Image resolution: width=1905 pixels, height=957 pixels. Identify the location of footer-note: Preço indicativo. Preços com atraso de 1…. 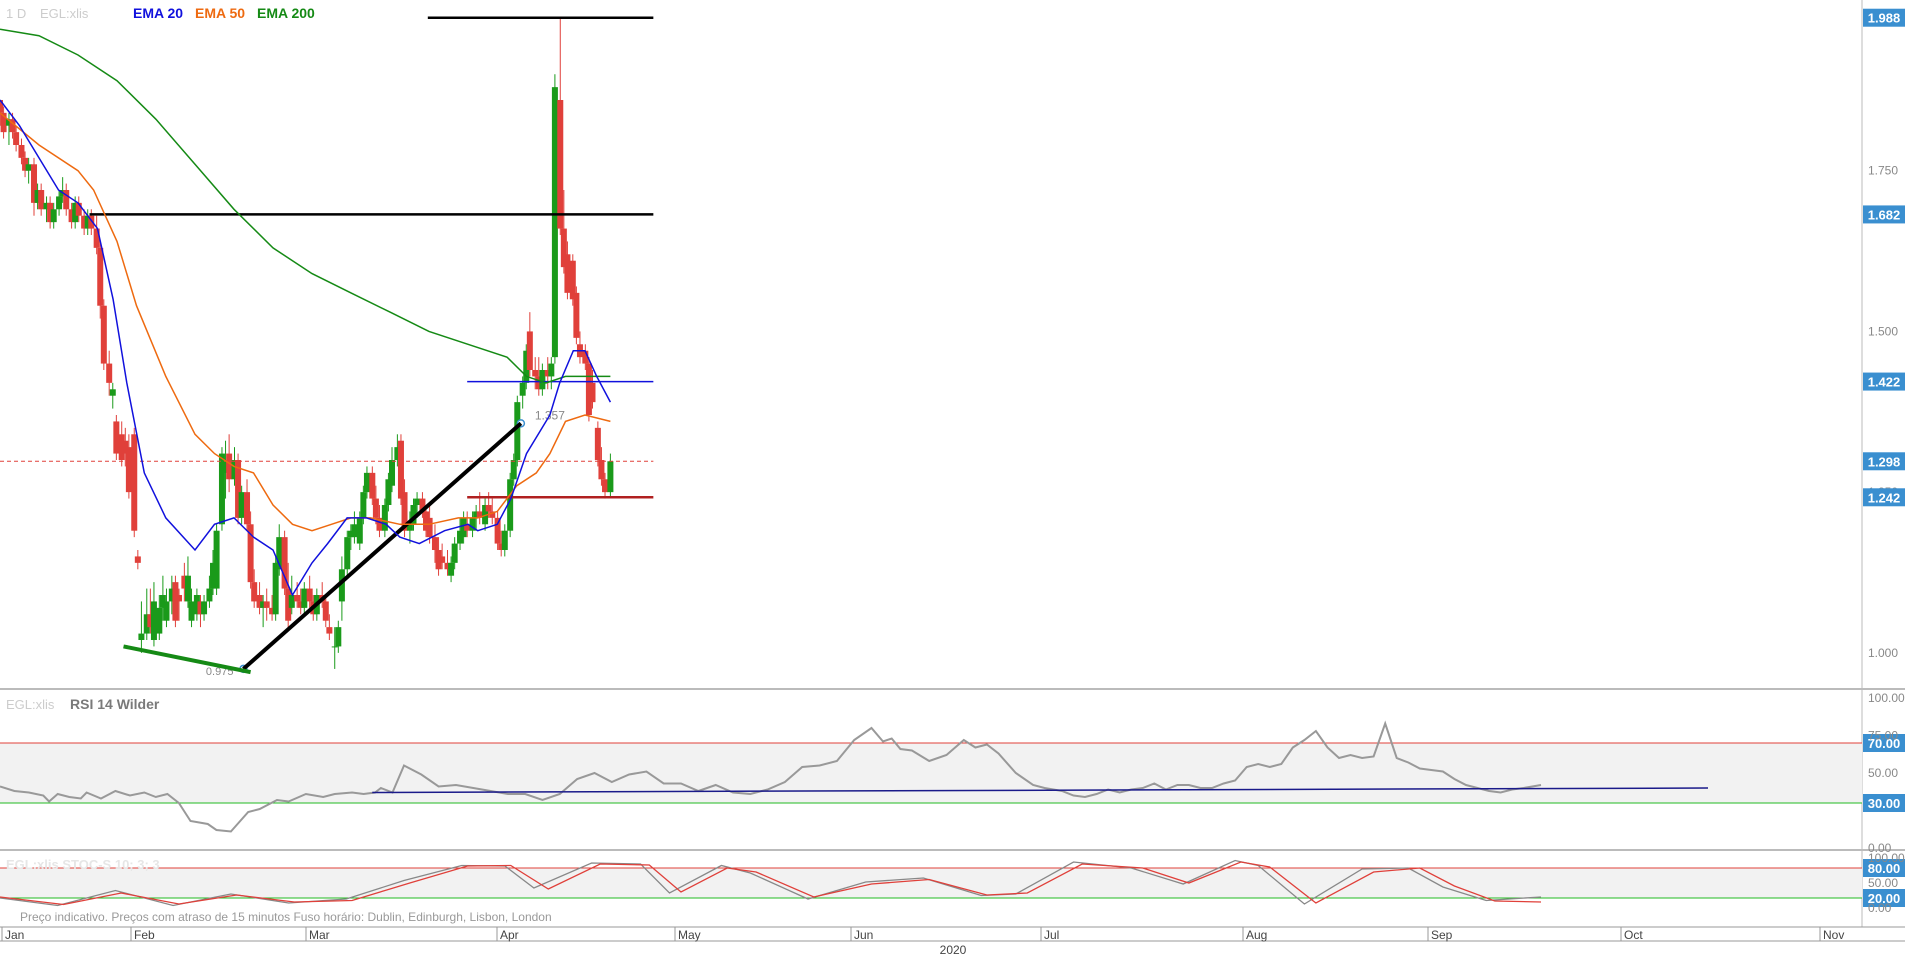
(286, 917).